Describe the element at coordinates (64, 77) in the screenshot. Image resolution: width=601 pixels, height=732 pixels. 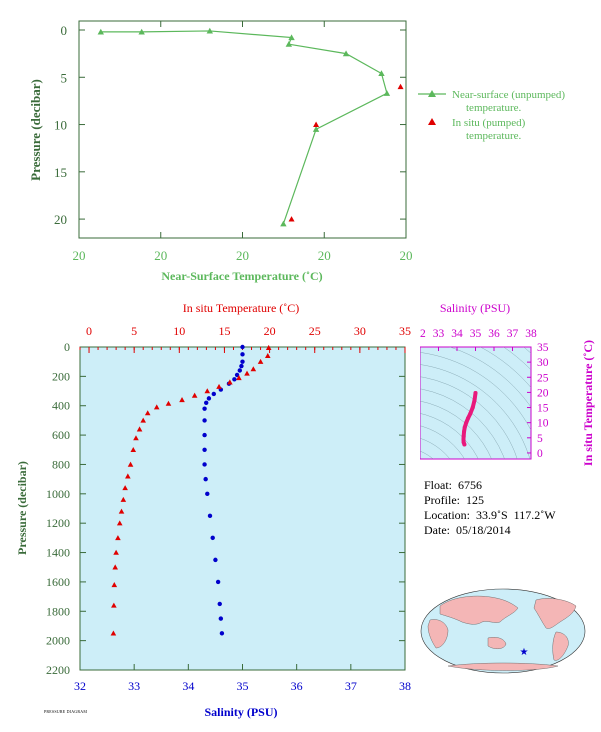
I see `top-y-tick-label: 5` at that location.